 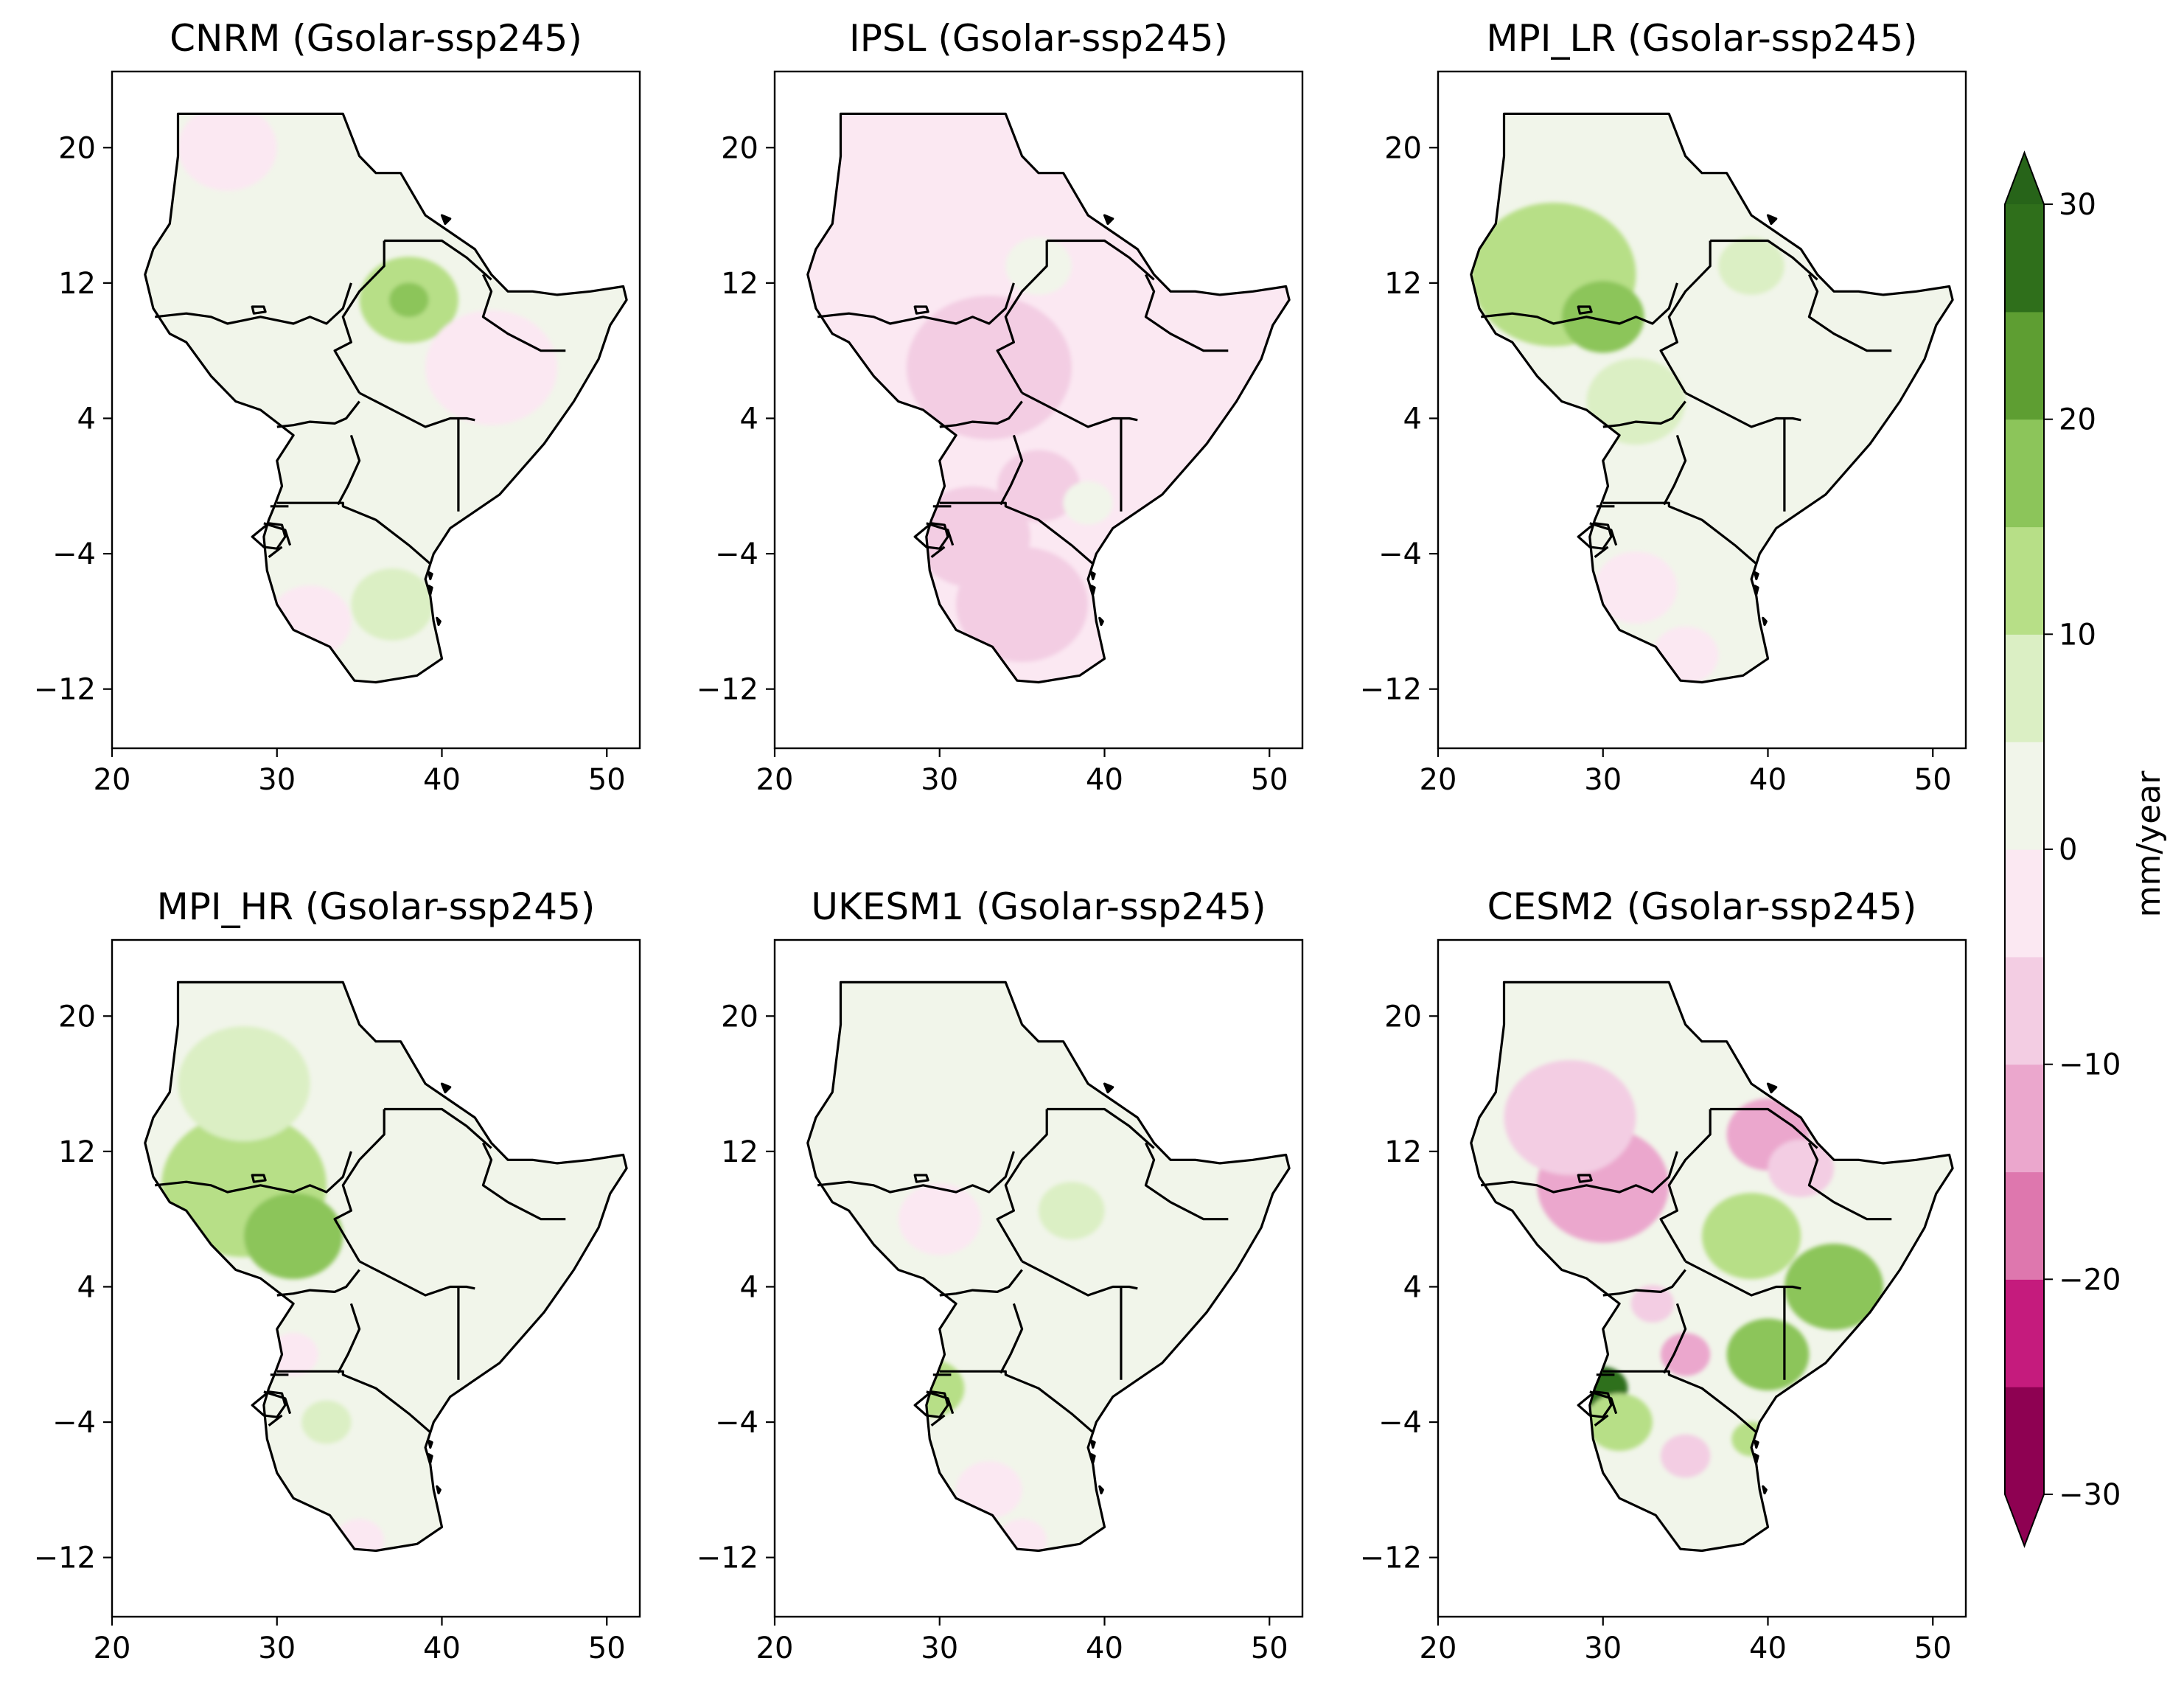 What do you see at coordinates (2090, 1280) in the screenshot?
I see `colorbar-tick-label: −20` at bounding box center [2090, 1280].